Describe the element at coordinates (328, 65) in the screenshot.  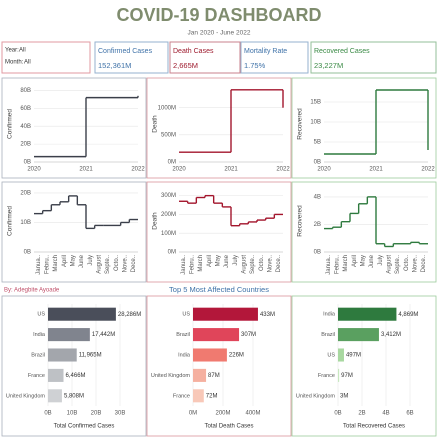
I see `kpi-value: 23,227M` at that location.